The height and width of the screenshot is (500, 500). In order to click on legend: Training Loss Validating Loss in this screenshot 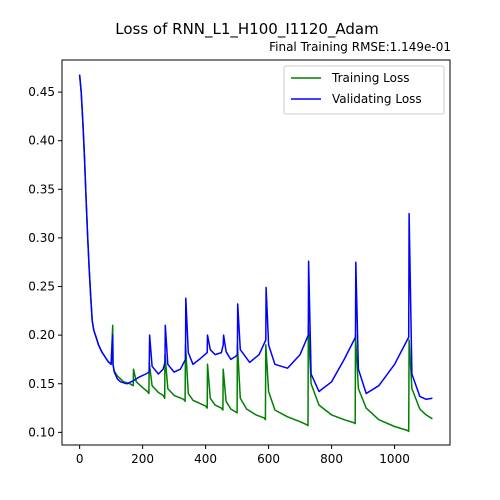, I will do `click(364, 90)`.